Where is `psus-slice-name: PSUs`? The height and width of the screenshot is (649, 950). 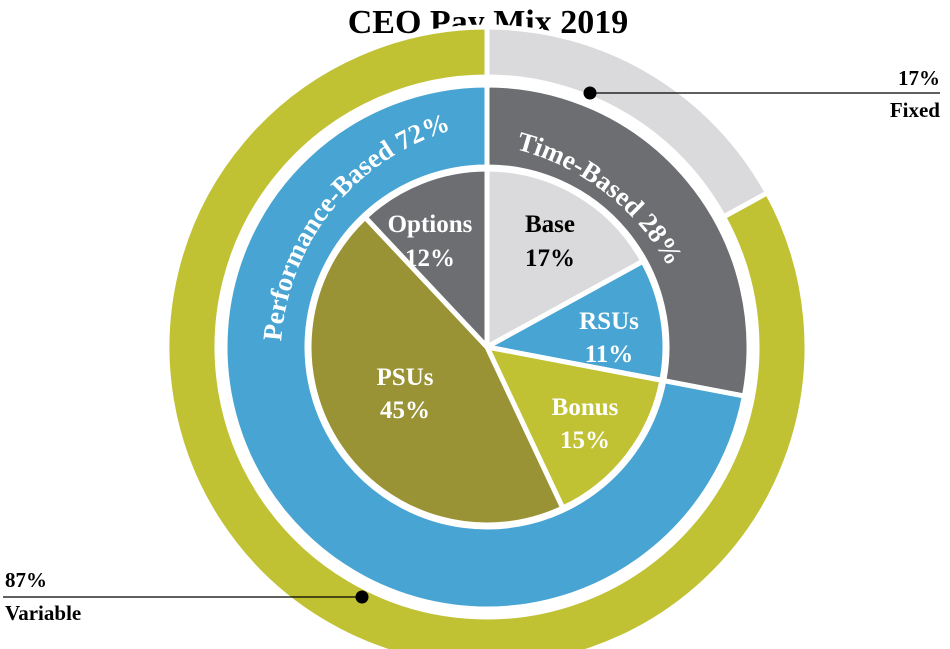
psus-slice-name: PSUs is located at coordinates (405, 377).